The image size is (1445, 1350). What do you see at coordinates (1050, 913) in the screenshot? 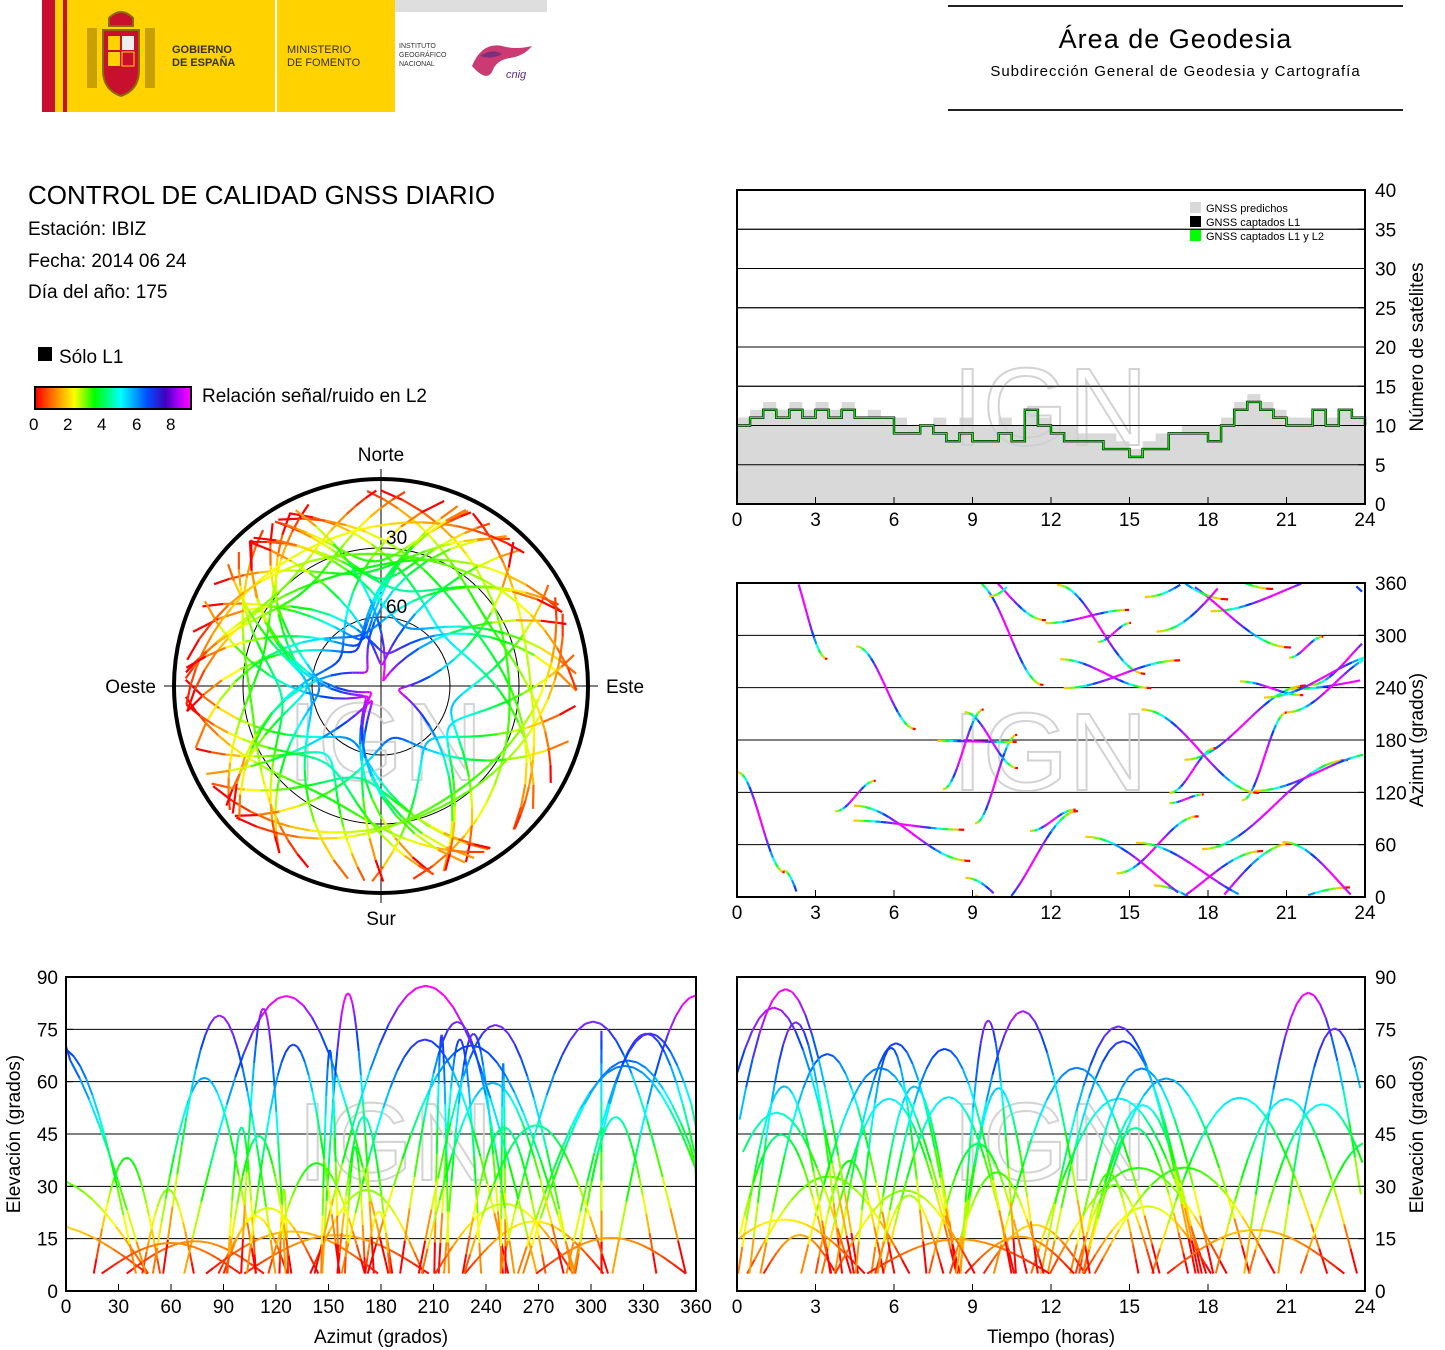
I see `x-tick-label: 12` at bounding box center [1050, 913].